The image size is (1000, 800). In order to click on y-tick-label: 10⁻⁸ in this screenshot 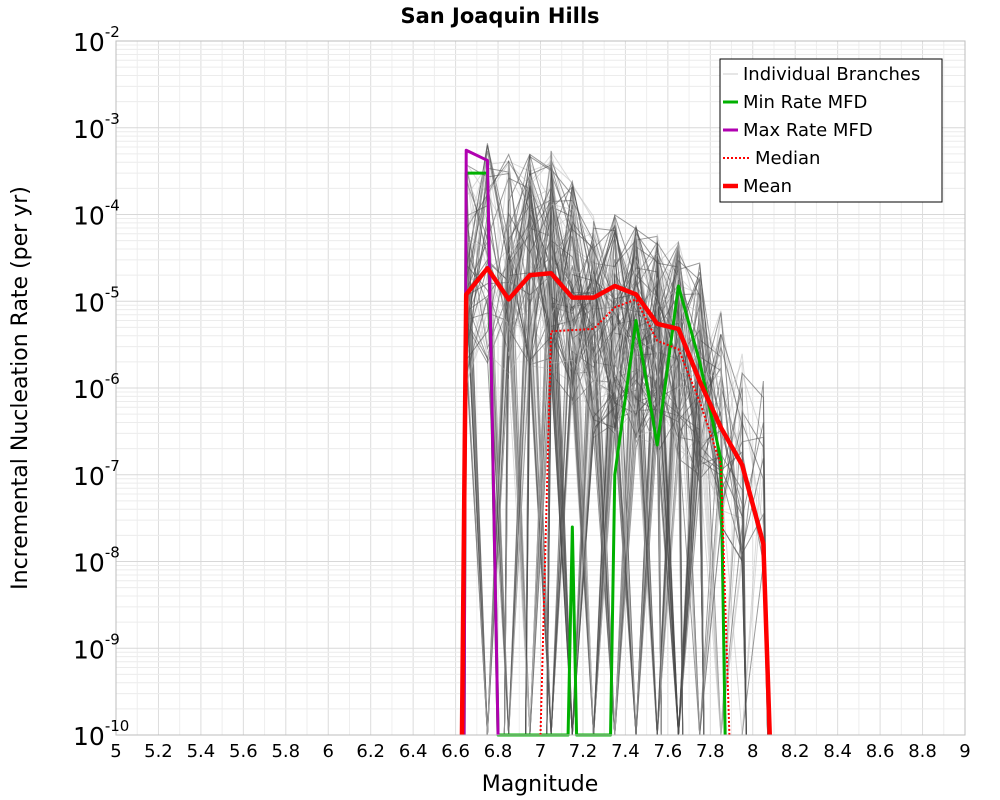, I will do `click(96, 561)`.